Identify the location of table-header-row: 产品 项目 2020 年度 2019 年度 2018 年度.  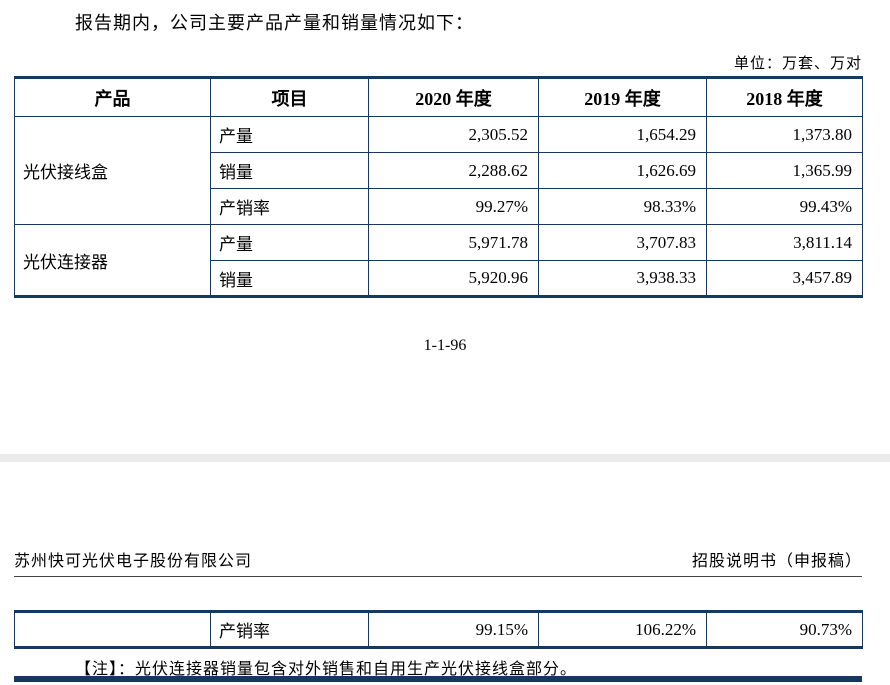
(438, 97).